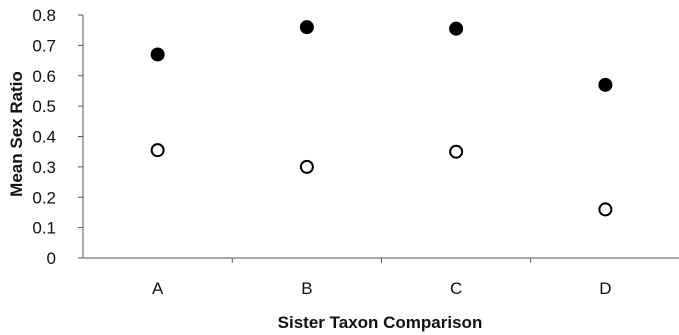  Describe the element at coordinates (456, 151) in the screenshot. I see `open-point-C` at that location.